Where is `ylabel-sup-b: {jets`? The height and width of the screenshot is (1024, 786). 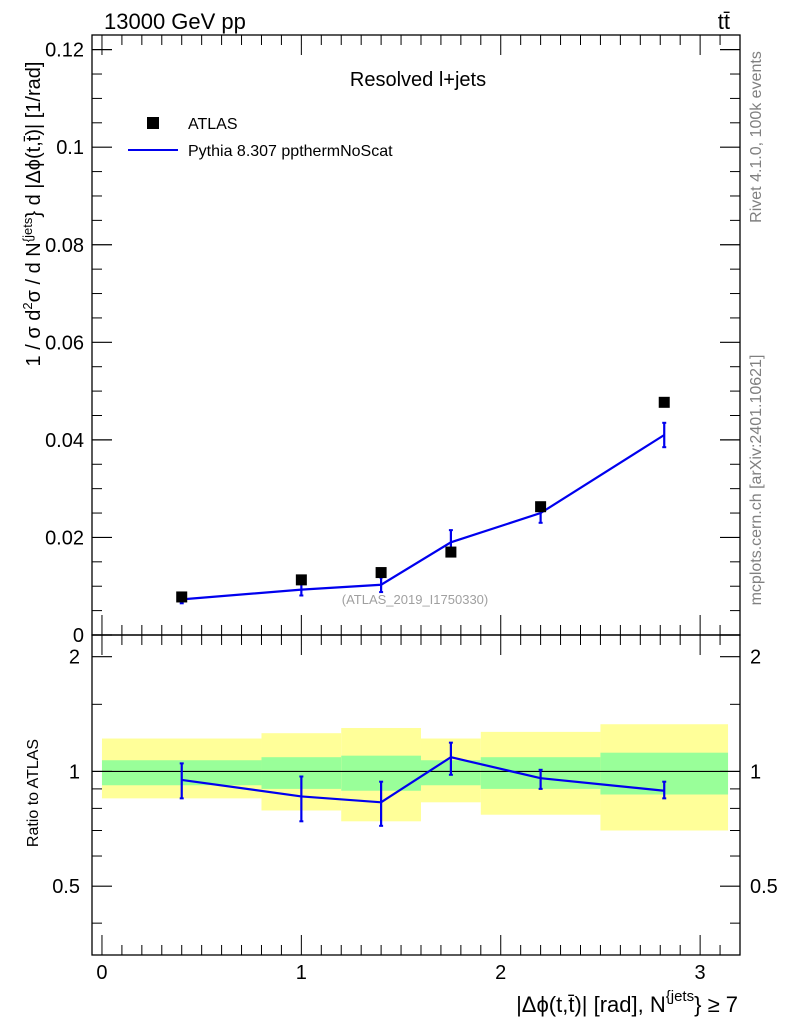 ylabel-sup-b: {jets is located at coordinates (27, 229).